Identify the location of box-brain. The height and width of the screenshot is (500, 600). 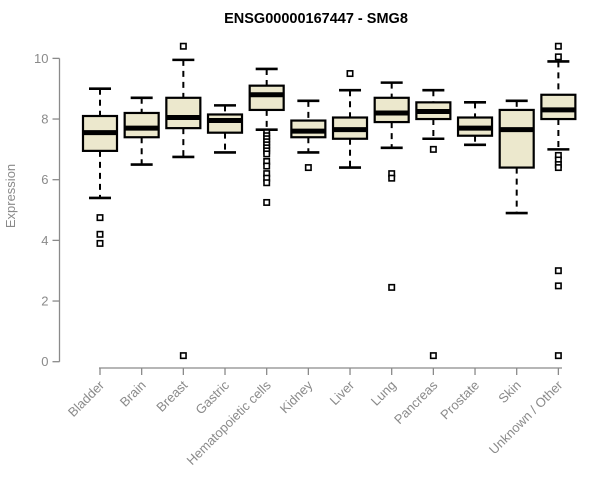
(141, 131).